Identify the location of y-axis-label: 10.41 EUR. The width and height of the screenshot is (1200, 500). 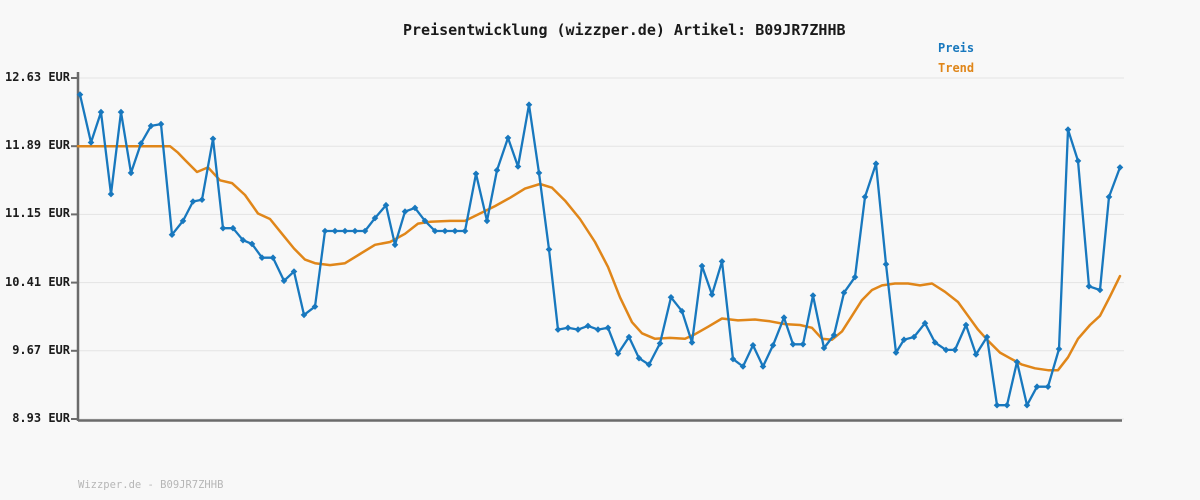
(37, 281).